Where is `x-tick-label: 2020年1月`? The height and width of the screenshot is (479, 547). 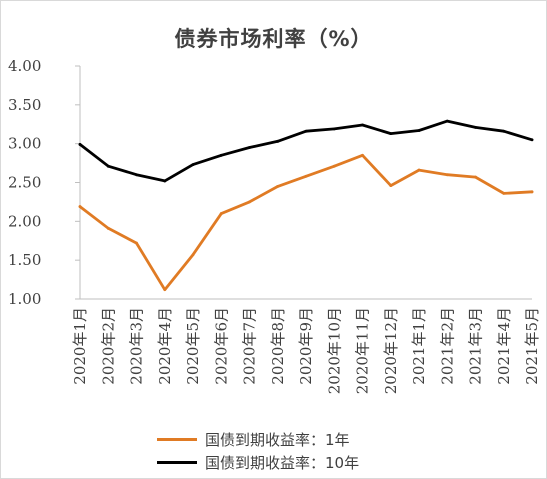 x-tick-label: 2020年1月 is located at coordinates (80, 346).